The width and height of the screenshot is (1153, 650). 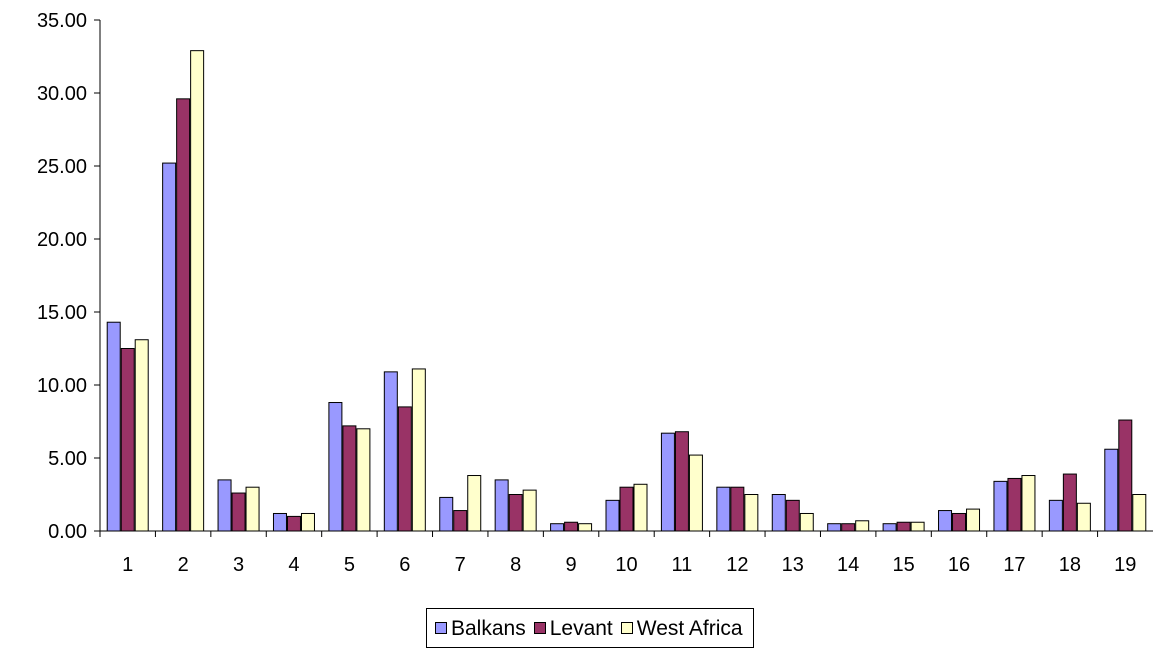 I want to click on legend-item-levant: Levant, so click(x=573, y=628).